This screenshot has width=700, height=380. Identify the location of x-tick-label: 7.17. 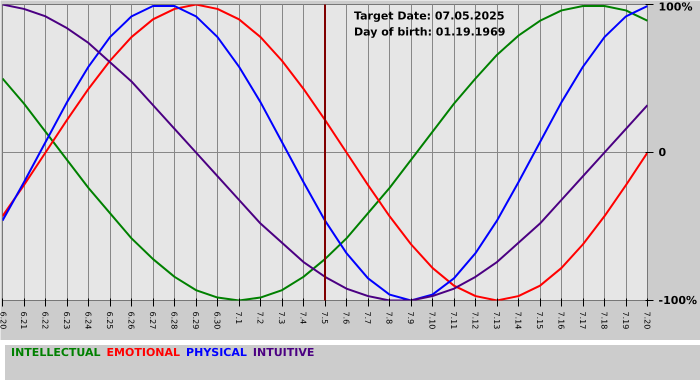
(582, 321).